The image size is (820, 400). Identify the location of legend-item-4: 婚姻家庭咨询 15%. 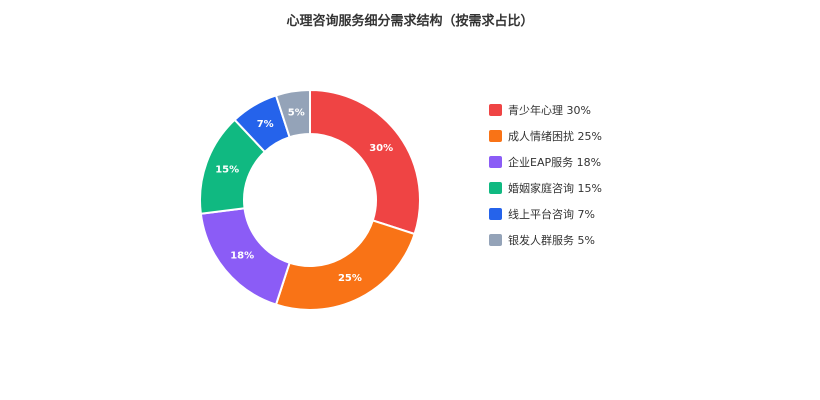
(545, 188).